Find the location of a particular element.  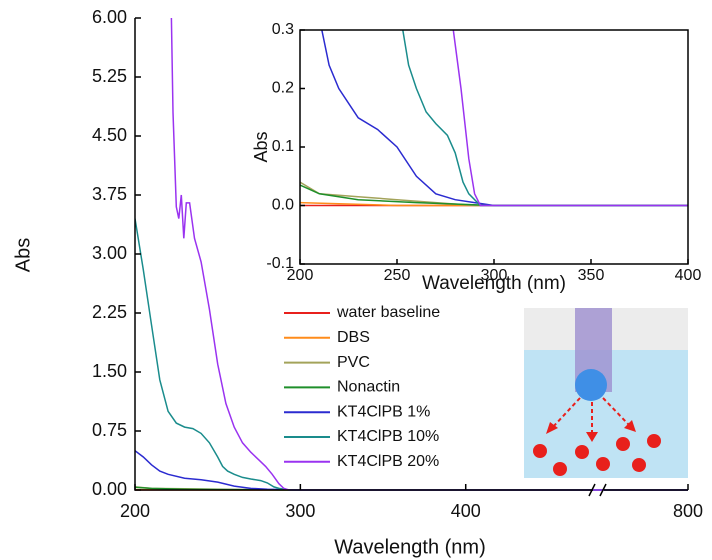

y-tick-label: 3.00 is located at coordinates (109, 253).